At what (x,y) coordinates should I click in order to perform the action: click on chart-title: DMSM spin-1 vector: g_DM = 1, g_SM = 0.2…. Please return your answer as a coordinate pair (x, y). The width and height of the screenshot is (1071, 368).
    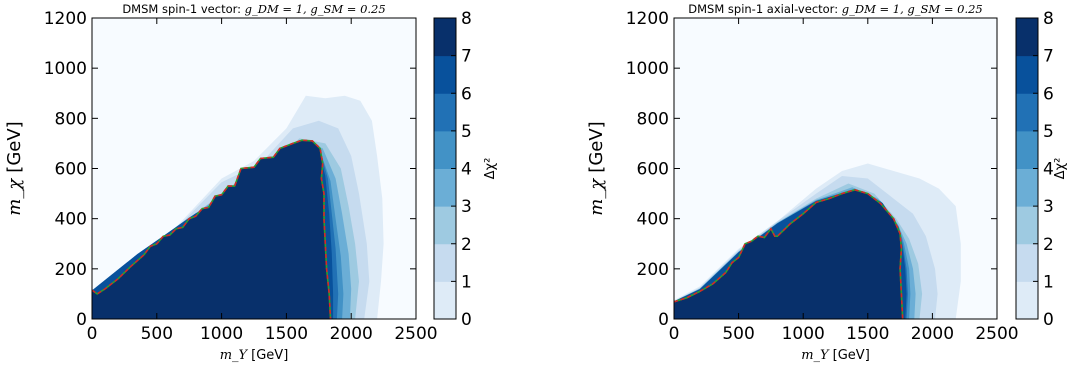
    Looking at the image, I should click on (253, 9).